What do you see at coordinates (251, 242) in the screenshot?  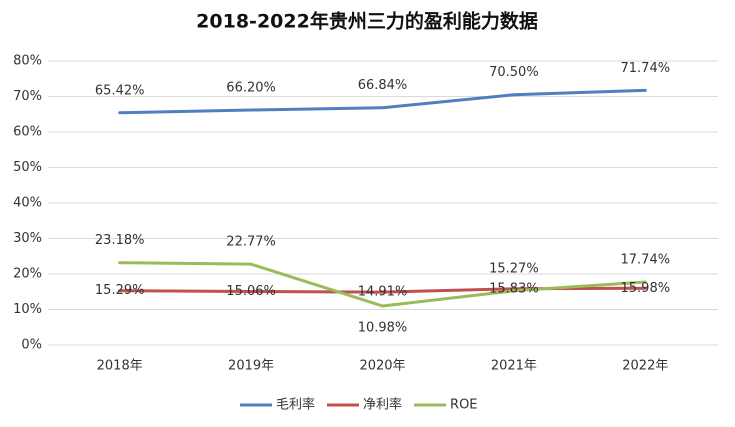 I see `data-label: 22.77%` at bounding box center [251, 242].